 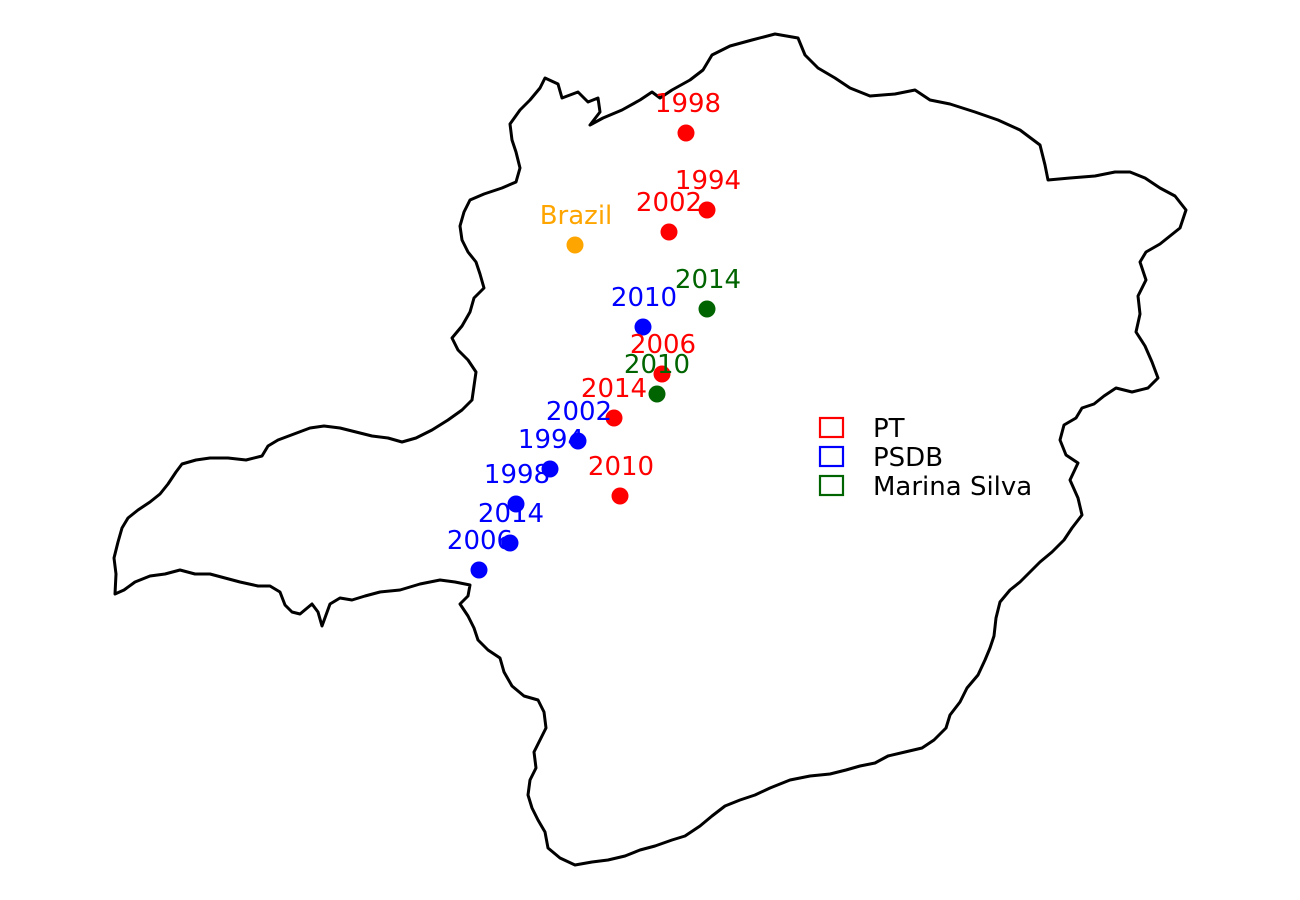 What do you see at coordinates (669, 232) in the screenshot?
I see `point-marker-pt-2002` at bounding box center [669, 232].